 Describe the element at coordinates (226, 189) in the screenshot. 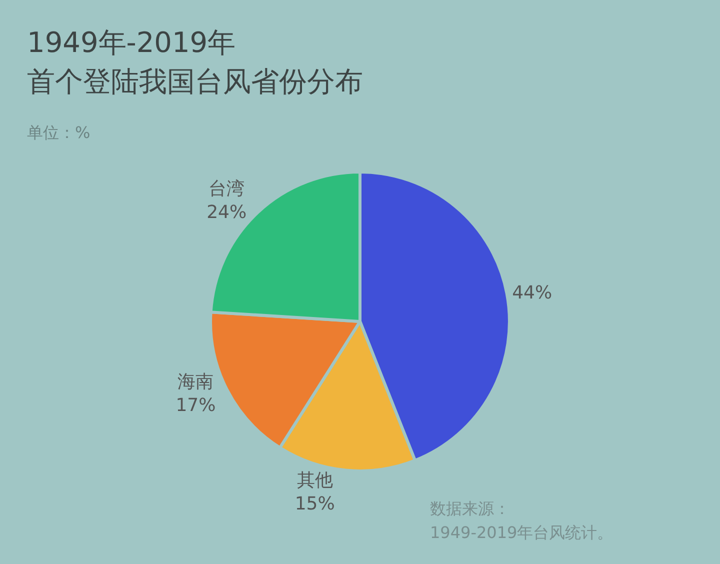

I see `slice-label: 台湾` at that location.